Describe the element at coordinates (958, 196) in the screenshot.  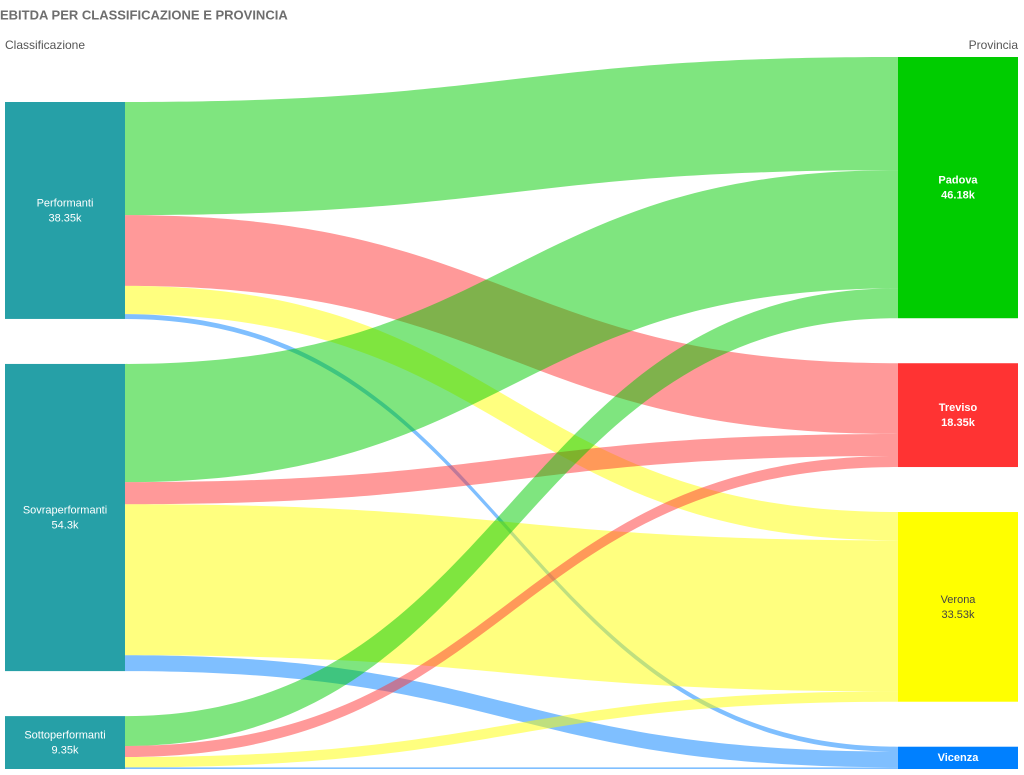
I see `node-value: 46.18k` at that location.